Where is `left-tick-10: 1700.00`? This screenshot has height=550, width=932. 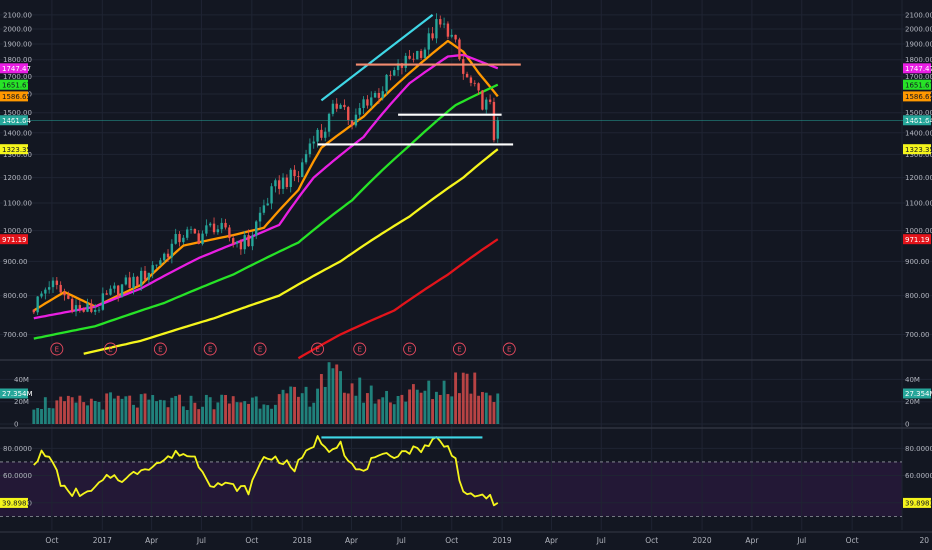 left-tick-10: 1700.00 is located at coordinates (17, 77).